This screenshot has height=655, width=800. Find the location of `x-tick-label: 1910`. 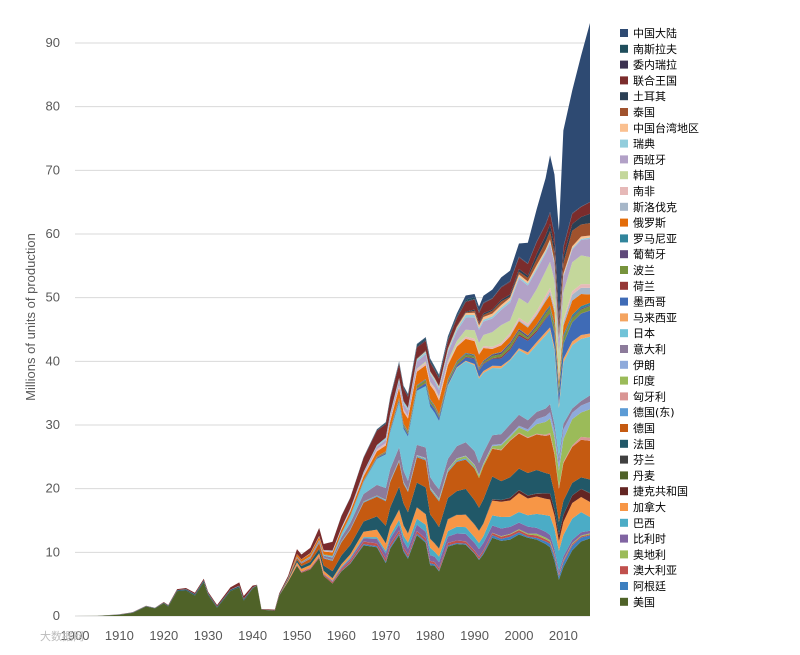

x-tick-label: 1910 is located at coordinates (119, 635).